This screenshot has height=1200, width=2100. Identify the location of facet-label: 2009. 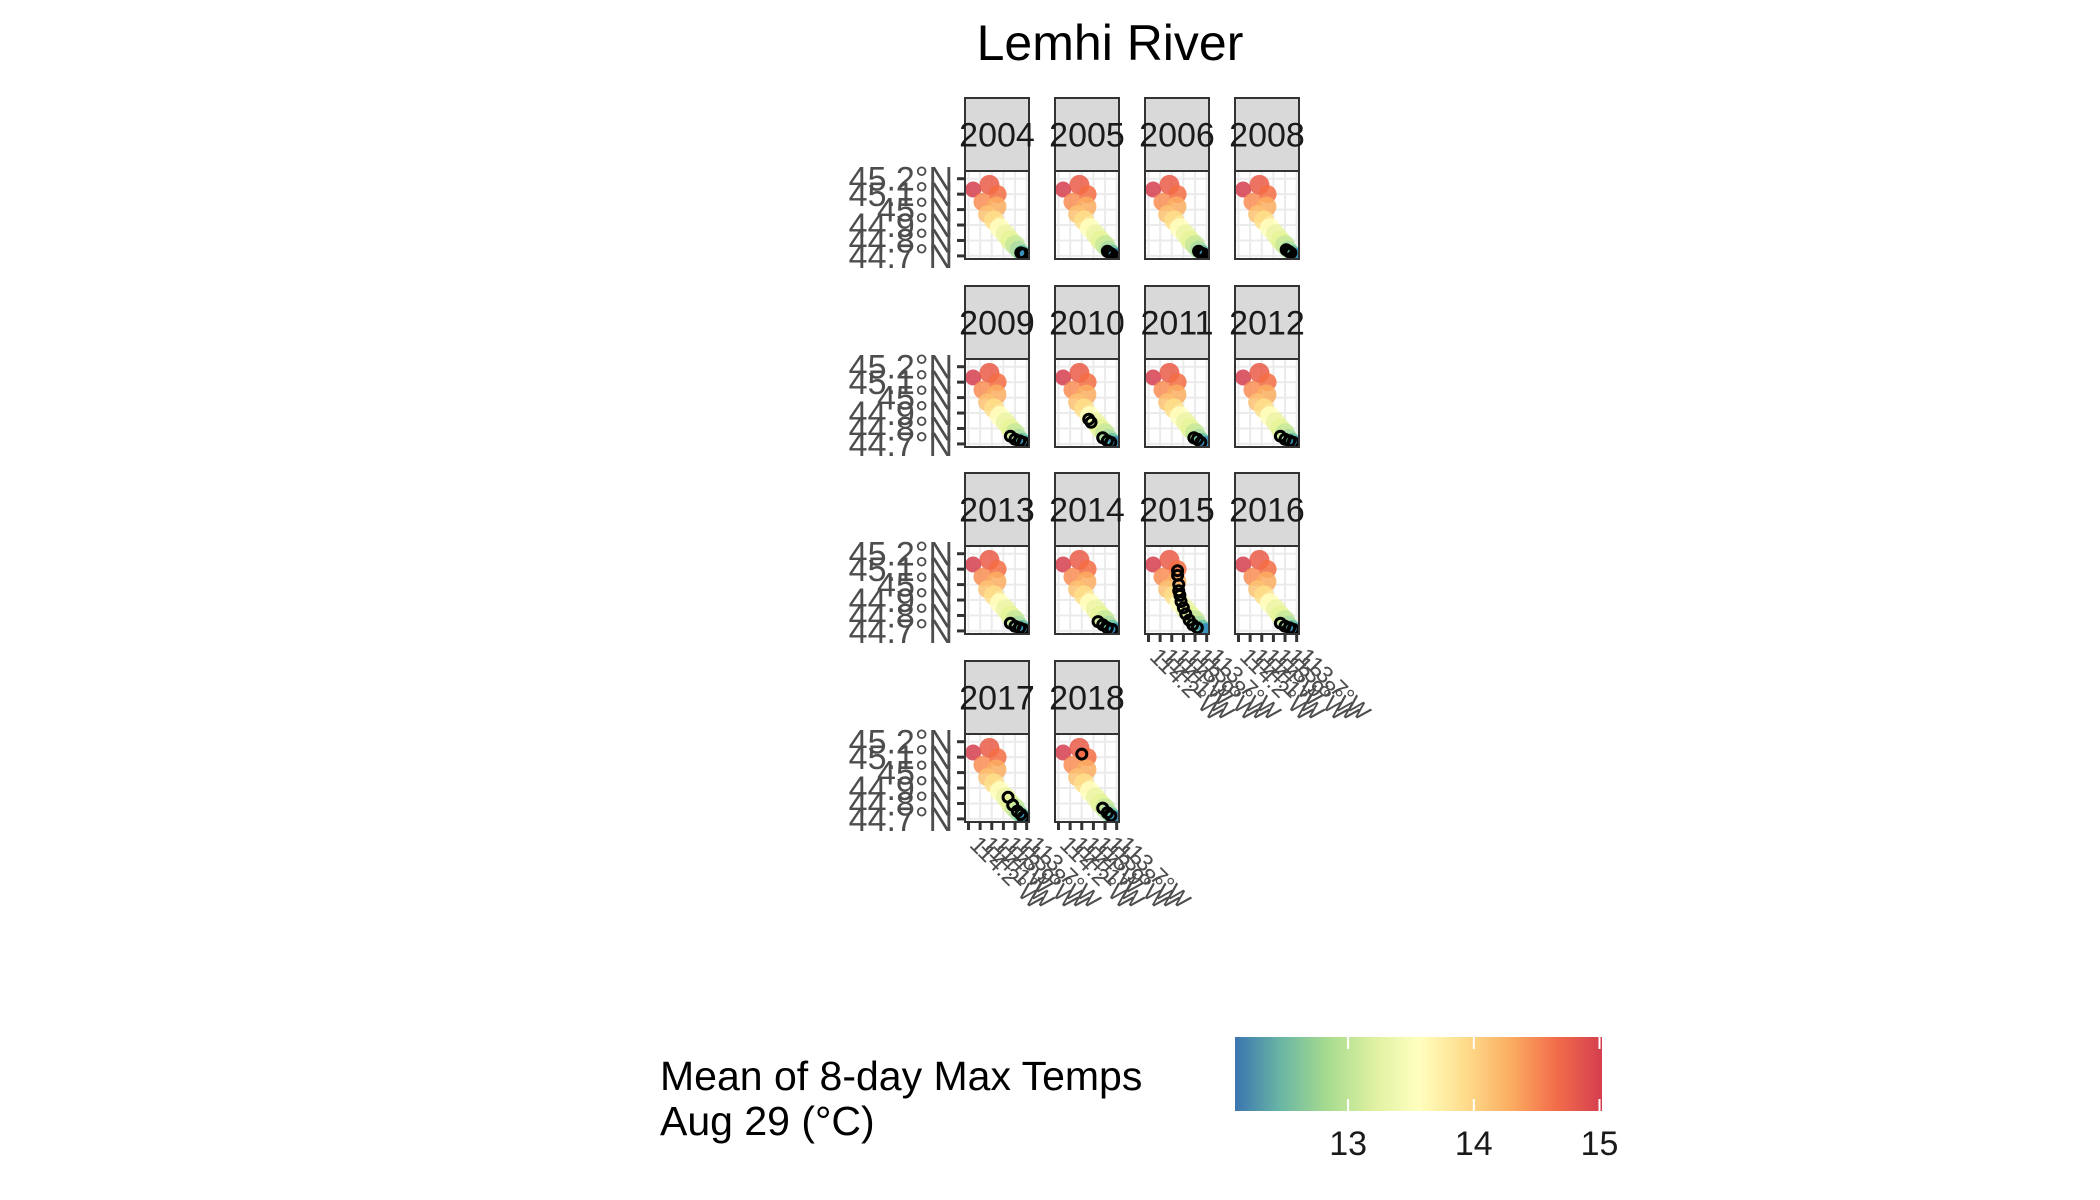
(997, 324).